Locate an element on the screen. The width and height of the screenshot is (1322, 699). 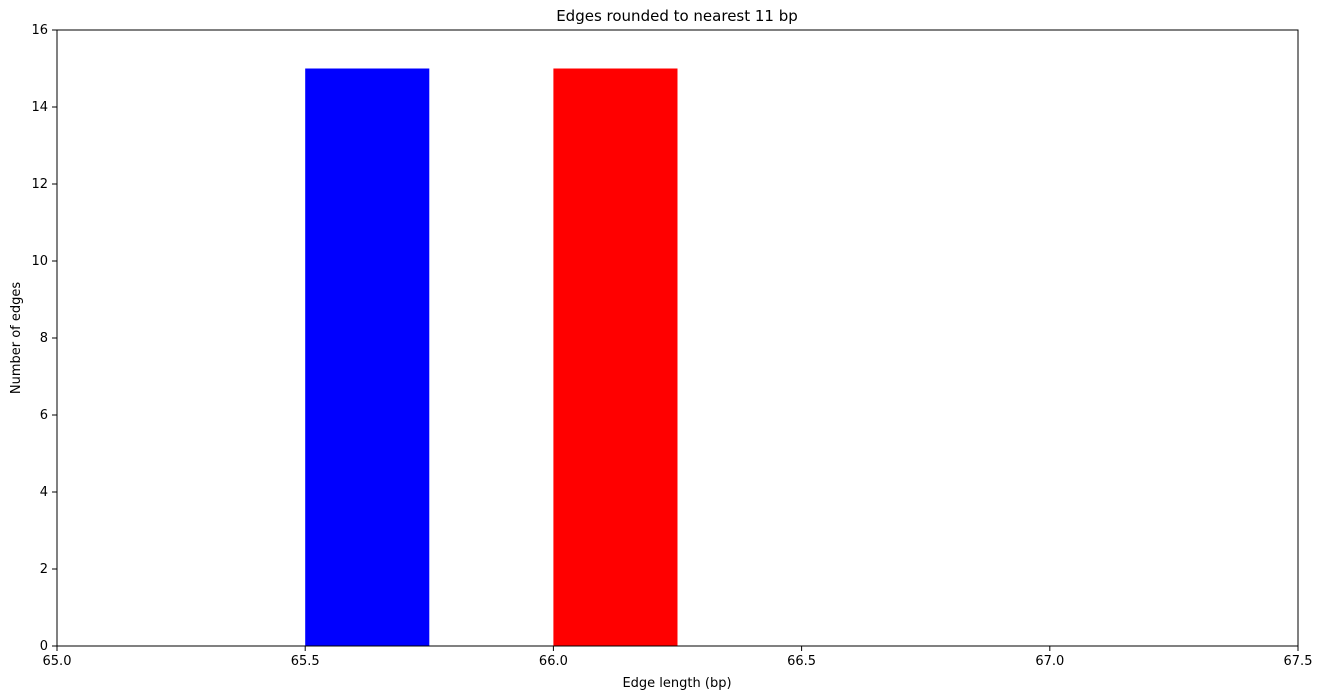
chart-title: Edges rounded to nearest 11 bp is located at coordinates (677, 16).